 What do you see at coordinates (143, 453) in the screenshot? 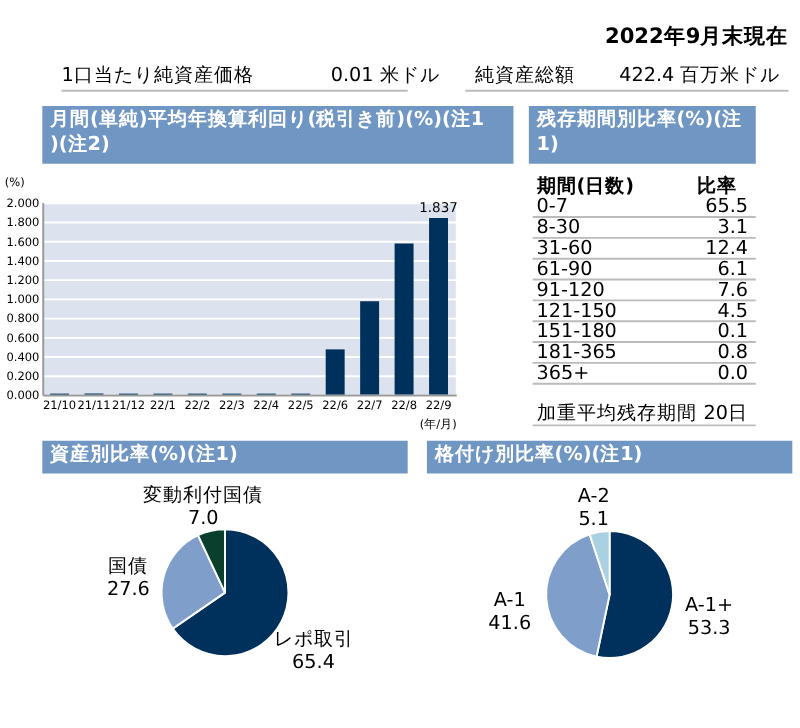
I see `chart-title: 資産別比率(%)(注1)` at bounding box center [143, 453].